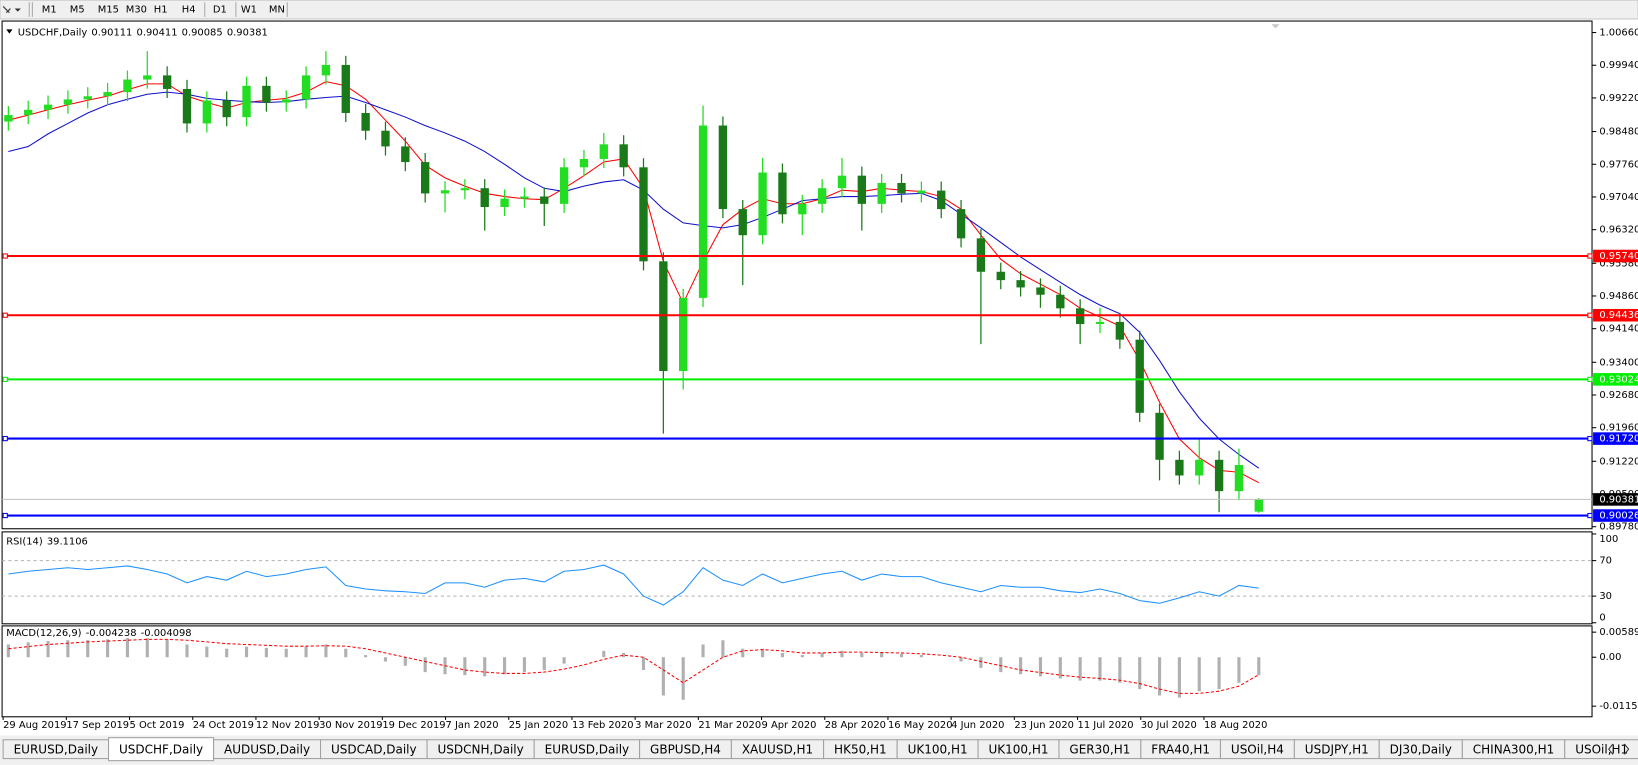 Image resolution: width=1638 pixels, height=765 pixels. Describe the element at coordinates (860, 750) in the screenshot. I see `chart-tab-label: HK50,H1` at that location.